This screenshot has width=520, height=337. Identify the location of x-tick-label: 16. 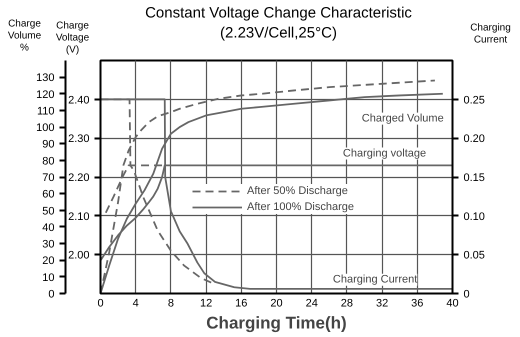
(241, 304).